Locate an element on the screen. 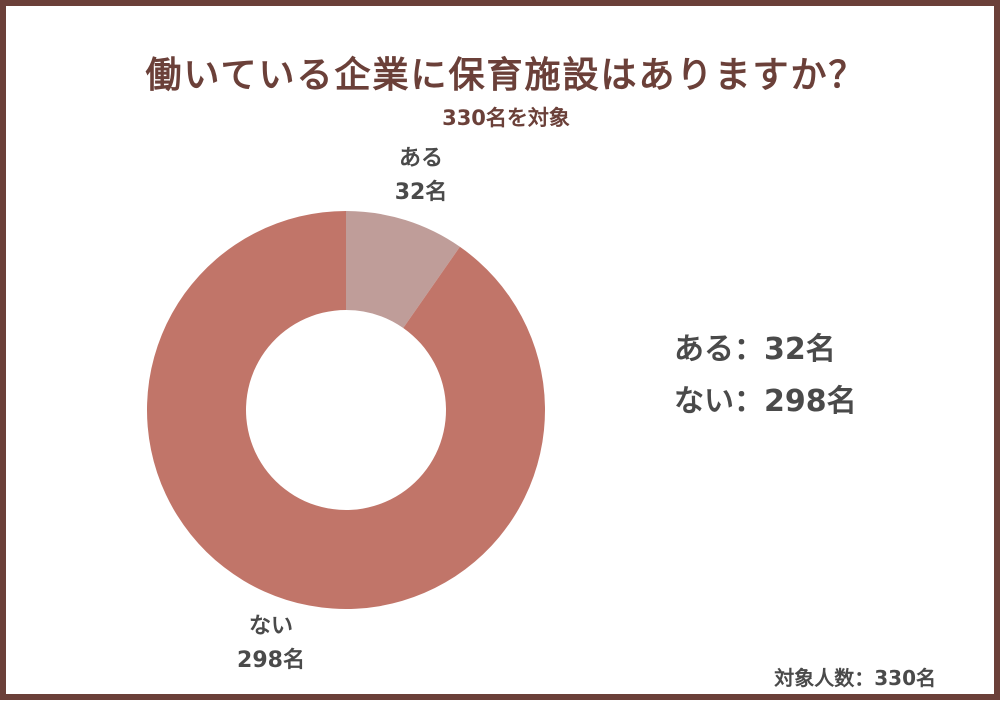 This screenshot has width=1000, height=706. slice-label-nai-value: 298名 is located at coordinates (271, 660).